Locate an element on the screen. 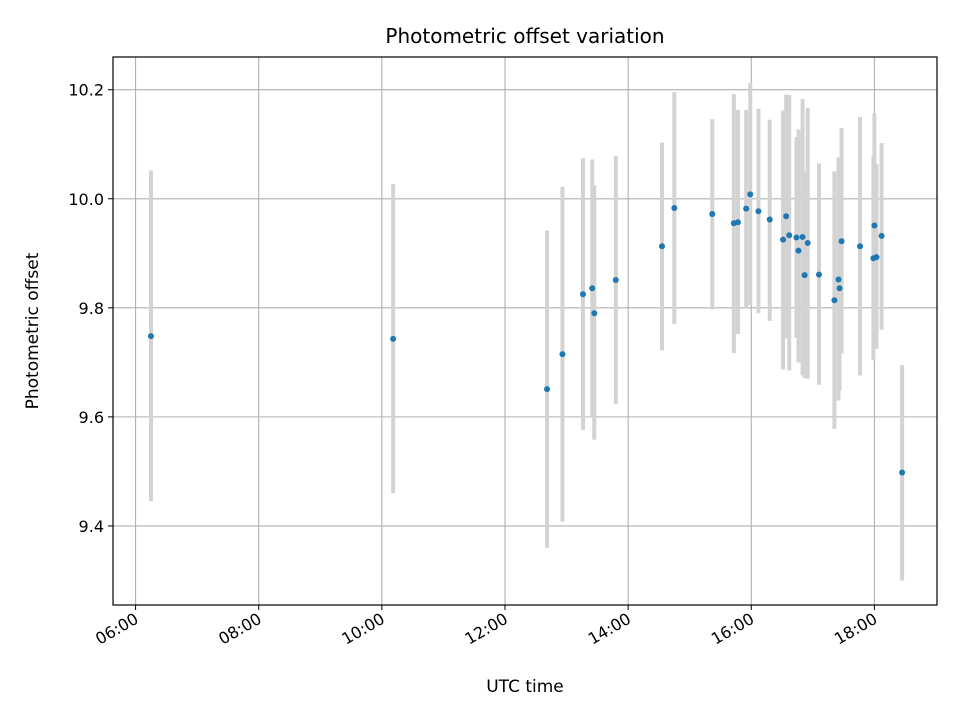 This screenshot has height=720, width=960. y-axis-ticks: 9.4 9.6 9.8 10.0 10.2 is located at coordinates (90, 308).